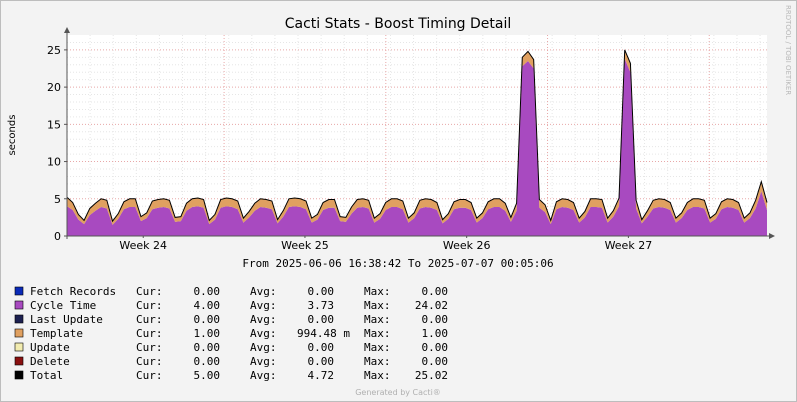 This screenshot has width=797, height=402. I want to click on x-tick-label: Week 25, so click(305, 245).